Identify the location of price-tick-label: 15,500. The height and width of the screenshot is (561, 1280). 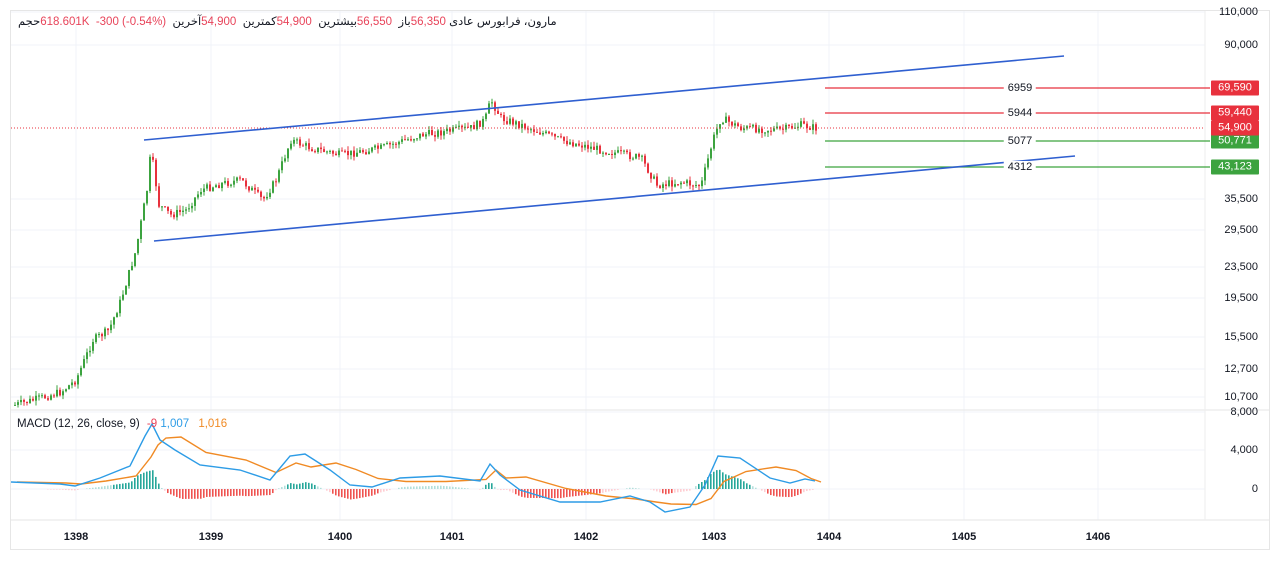
(1241, 337).